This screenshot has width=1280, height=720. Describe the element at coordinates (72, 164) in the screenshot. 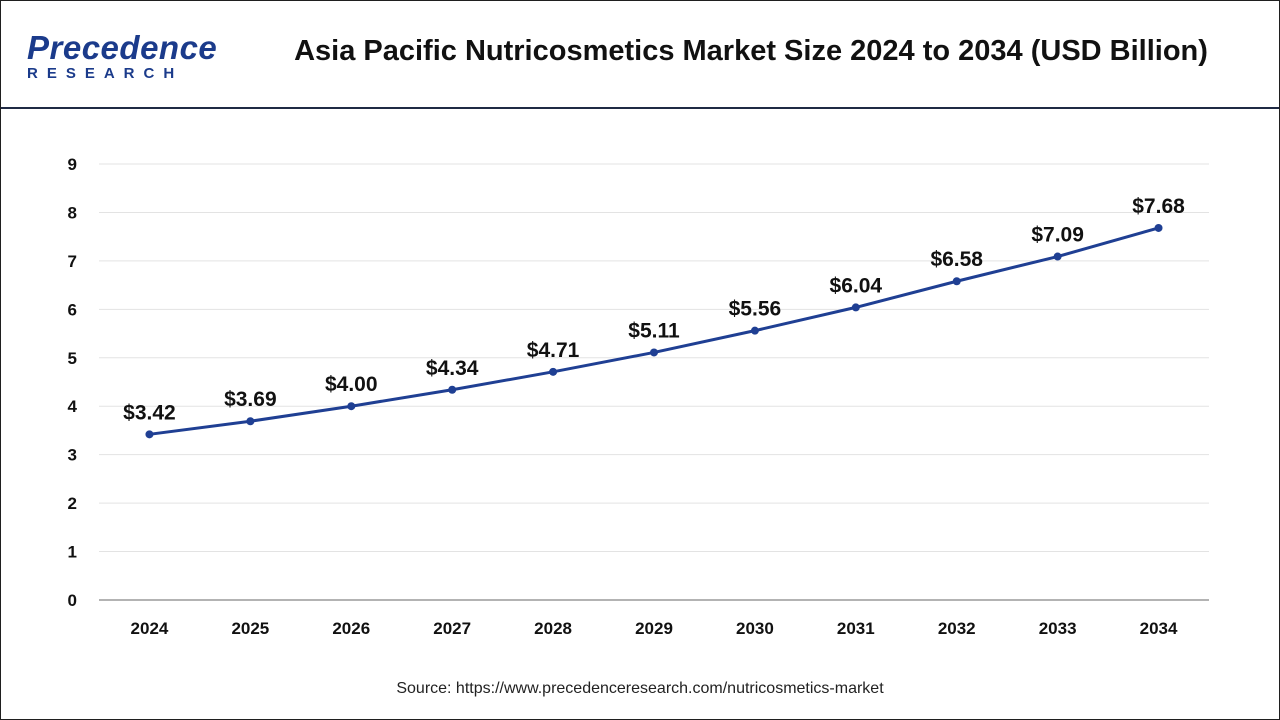

I see `y-tick-label: 9` at that location.